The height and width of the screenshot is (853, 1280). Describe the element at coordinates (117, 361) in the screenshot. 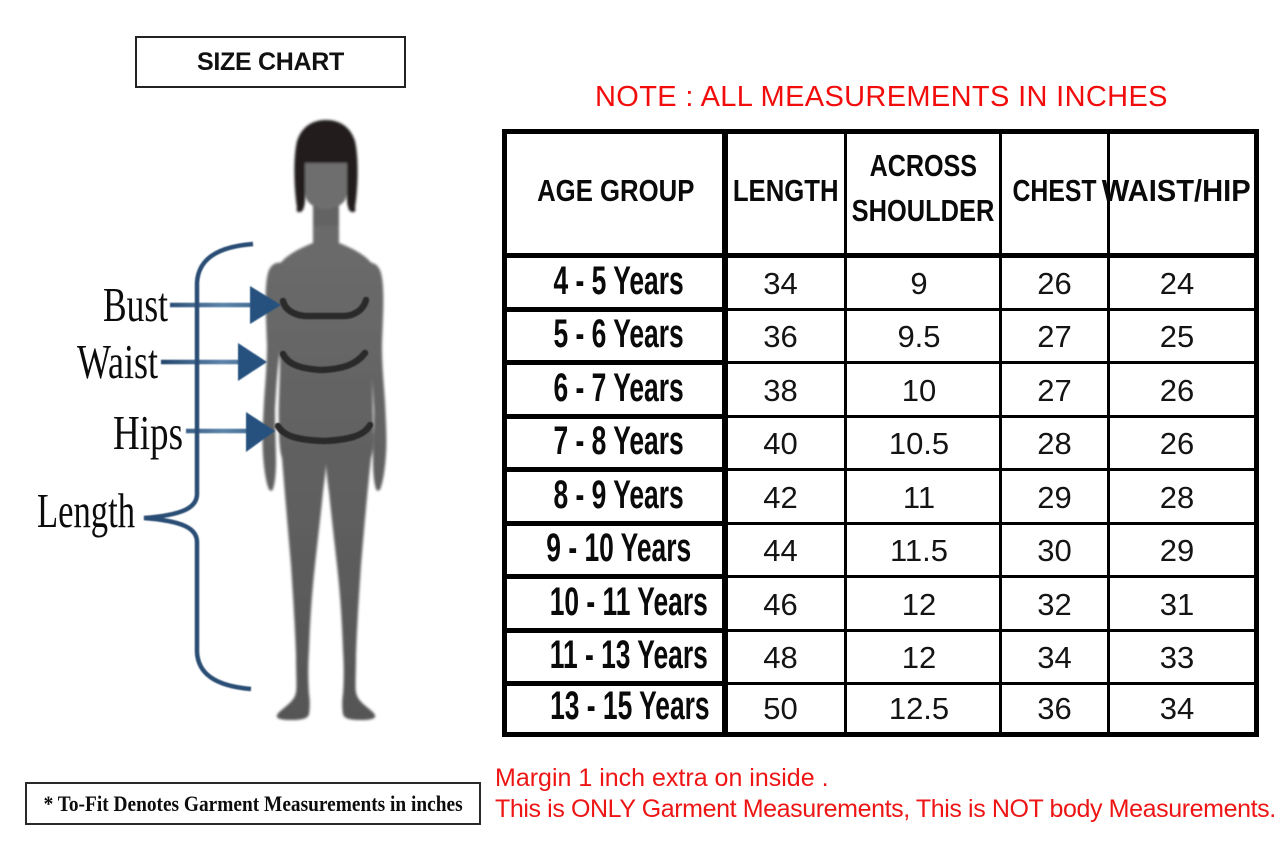

I see `svg-text: Waist` at that location.